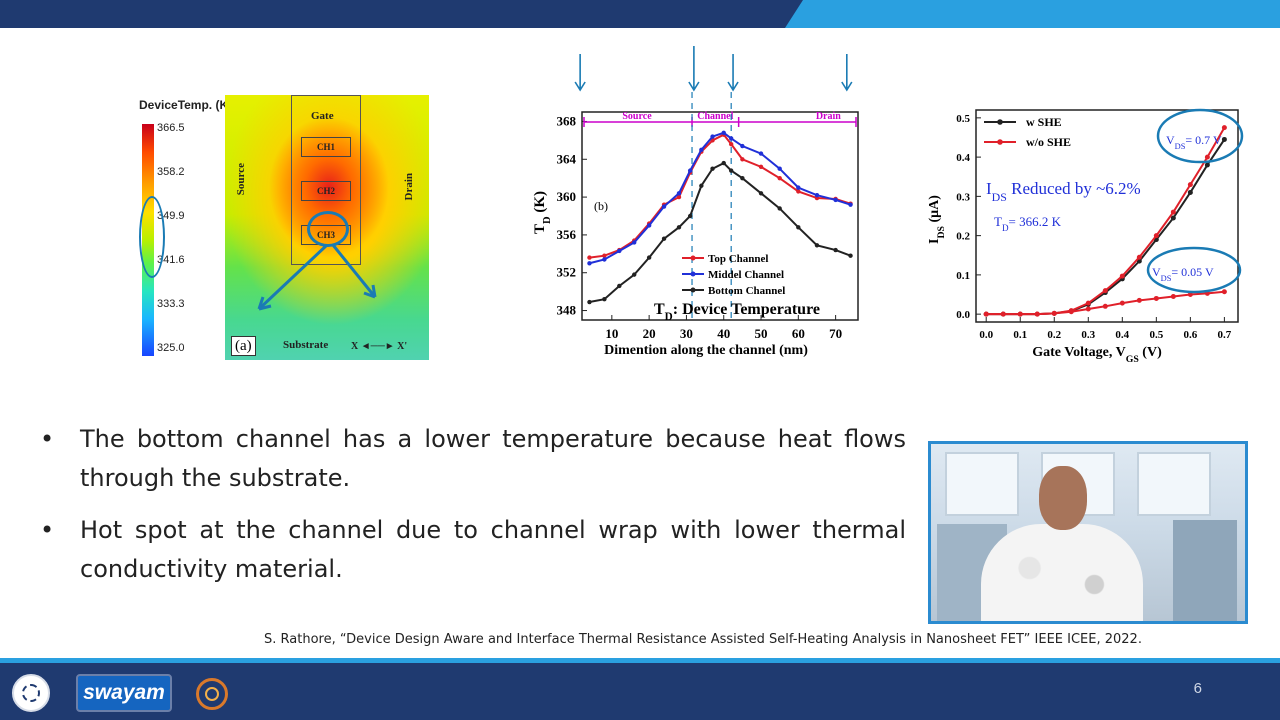 The height and width of the screenshot is (720, 1280). What do you see at coordinates (1197, 688) in the screenshot?
I see `page-number: 6` at bounding box center [1197, 688].